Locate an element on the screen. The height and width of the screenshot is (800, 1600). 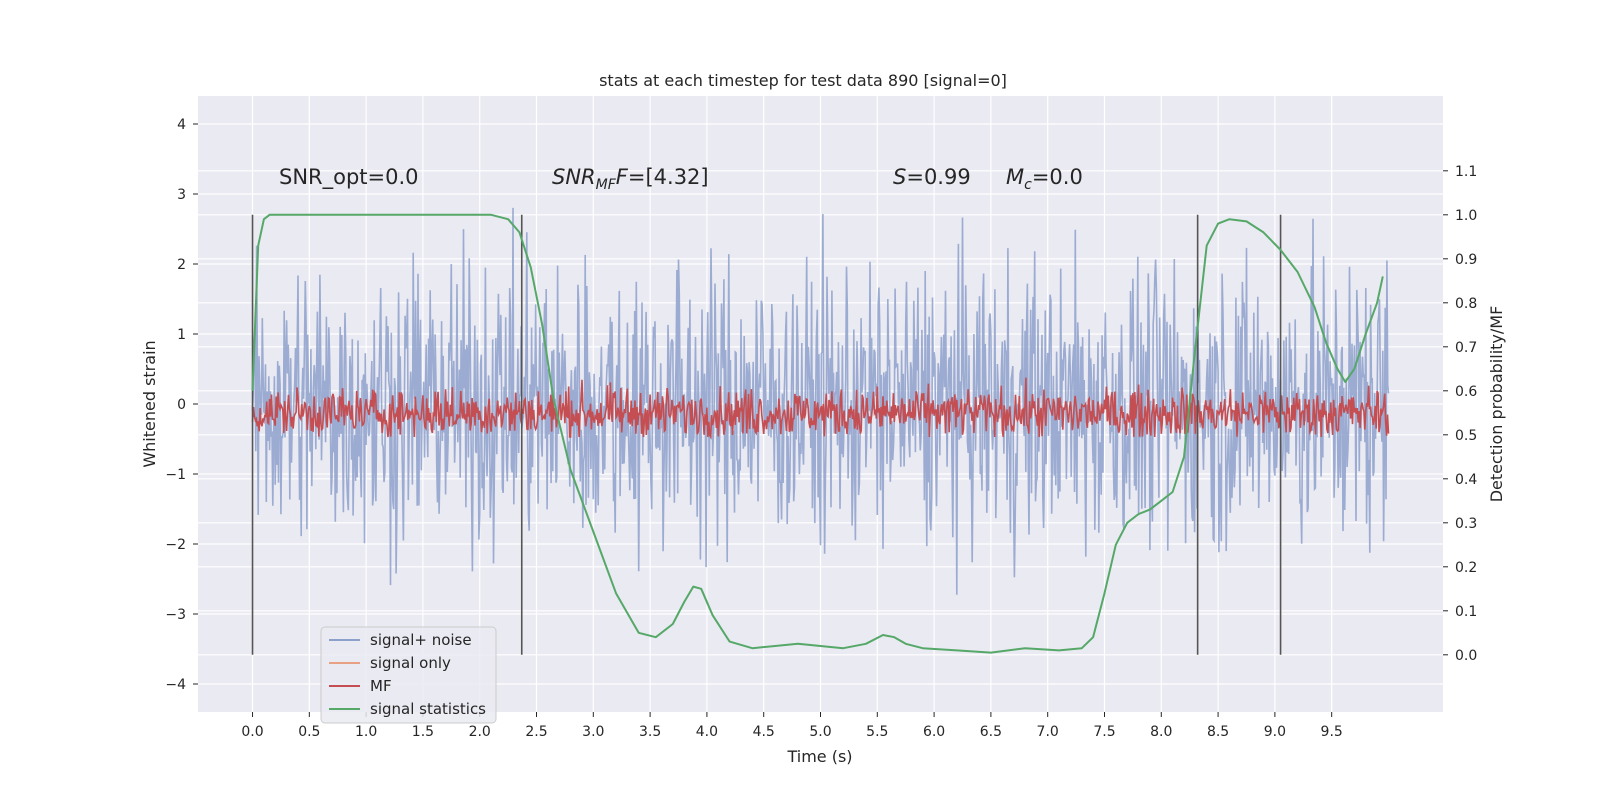
legend-box is located at coordinates (408, 675).